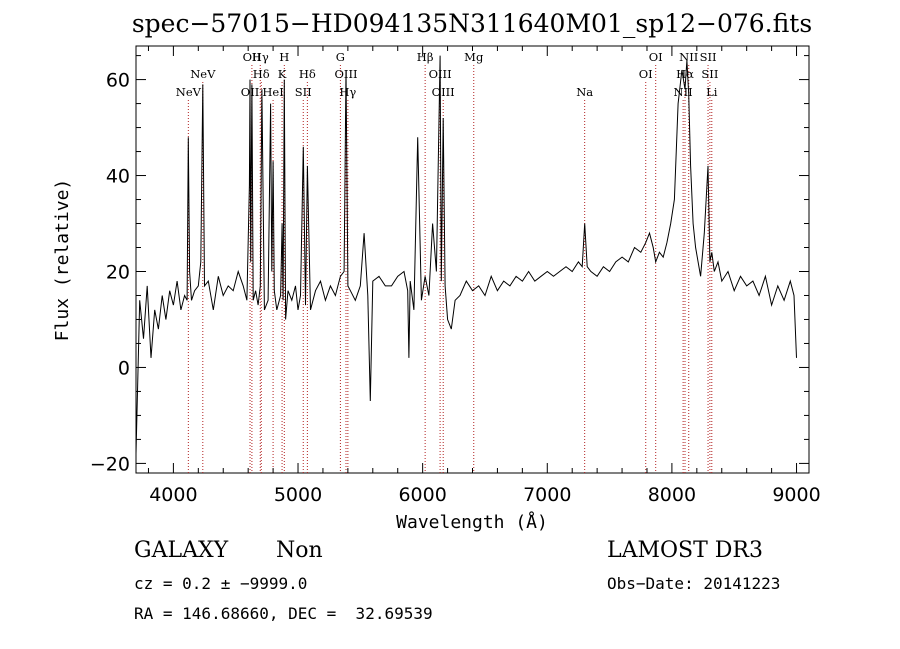 The image size is (900, 649). I want to click on redshift-cz: cz = 0.2 ± −9999.0, so click(221, 583).